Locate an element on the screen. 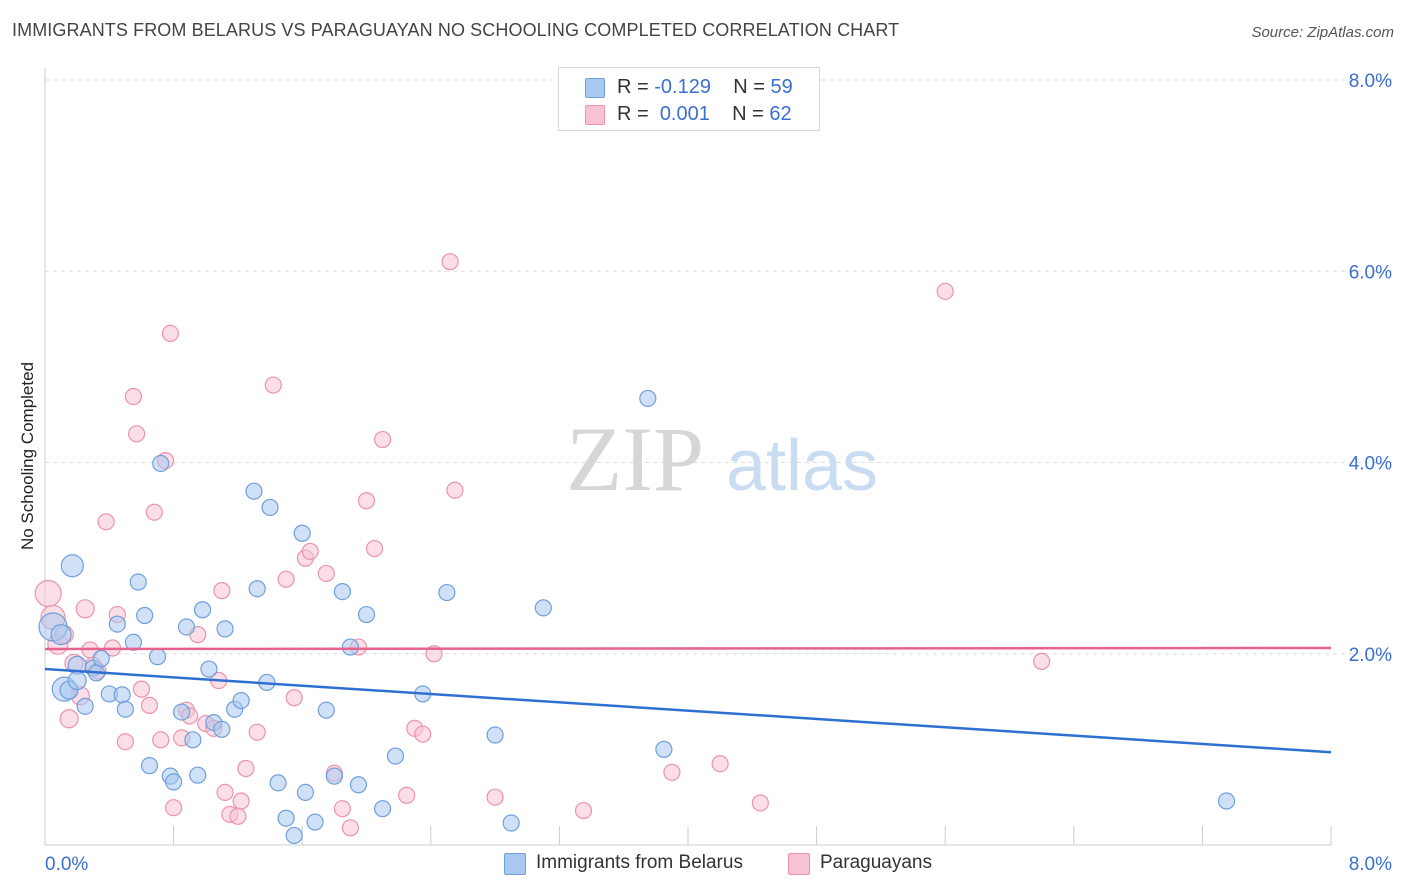 This screenshot has width=1406, height=892. paraguay-n-value: 62 is located at coordinates (780, 114).